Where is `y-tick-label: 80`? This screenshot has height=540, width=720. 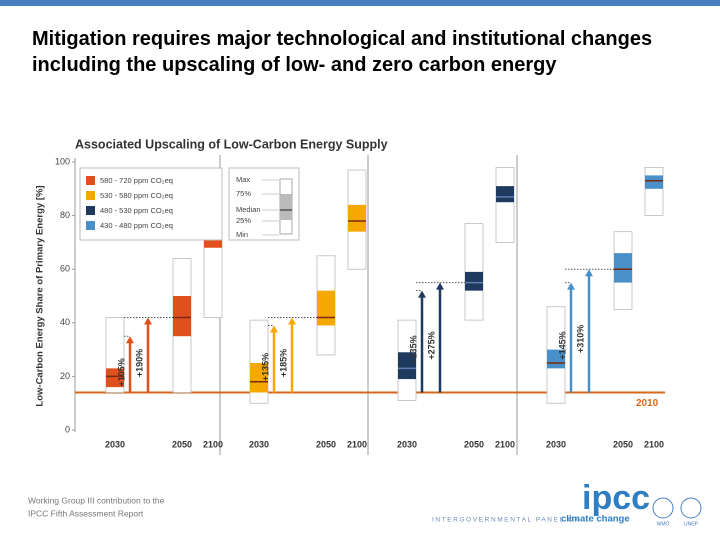 y-tick-label: 80 is located at coordinates (65, 215).